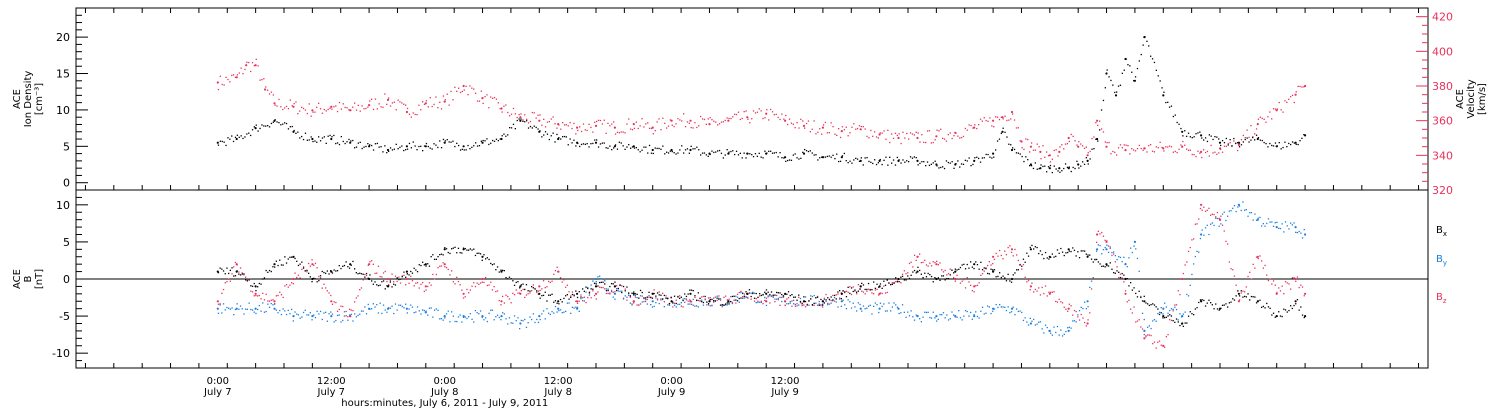  What do you see at coordinates (1482, 99) in the screenshot?
I see `y-right-axis-label-line: [km/s]` at bounding box center [1482, 99].